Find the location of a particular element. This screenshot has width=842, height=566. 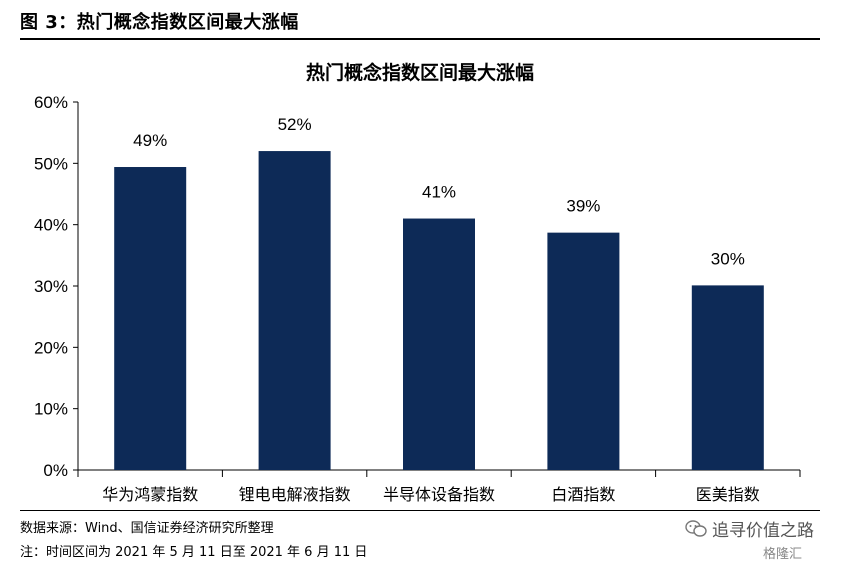

y-tick-label: 0% is located at coordinates (55, 470).